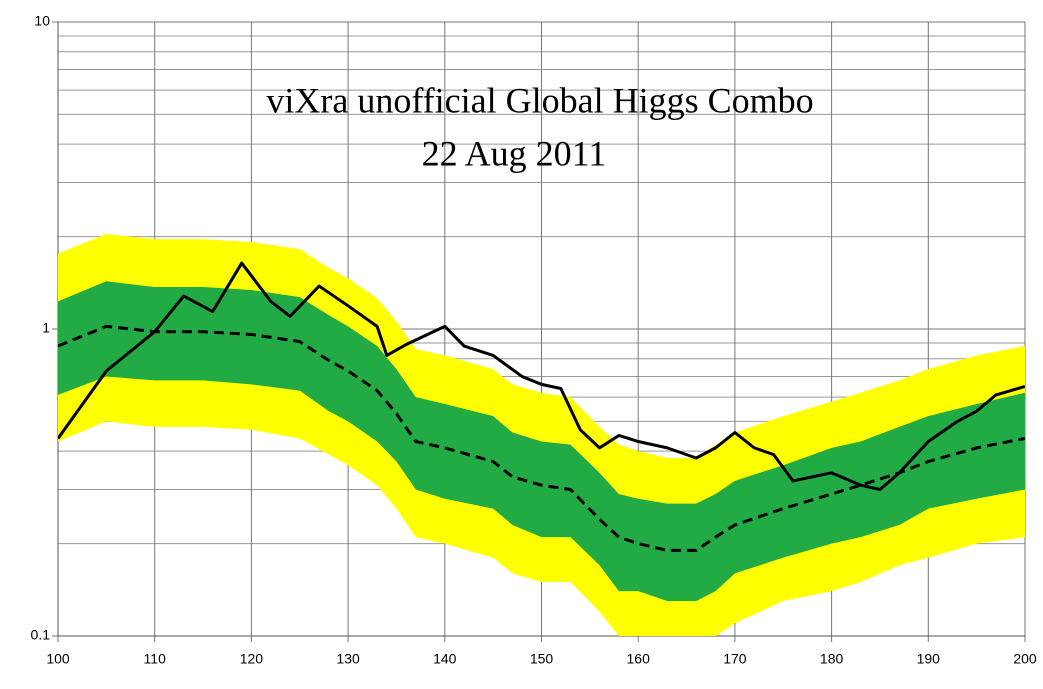 The height and width of the screenshot is (689, 1043). Describe the element at coordinates (1025, 659) in the screenshot. I see `x-tick-label: 200` at that location.